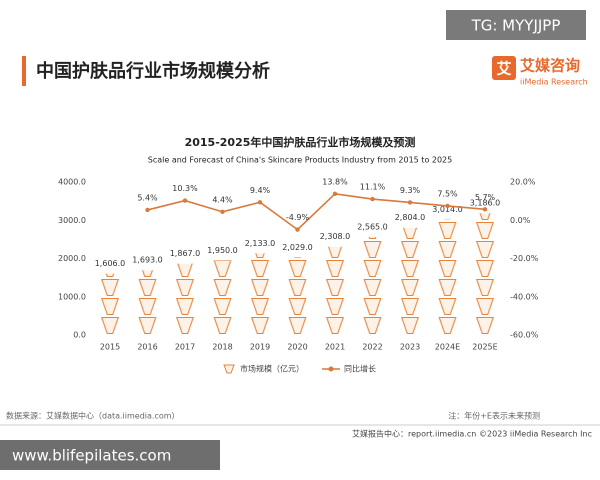 This screenshot has width=600, height=480. I want to click on x-tick-label: 2016, so click(147, 347).